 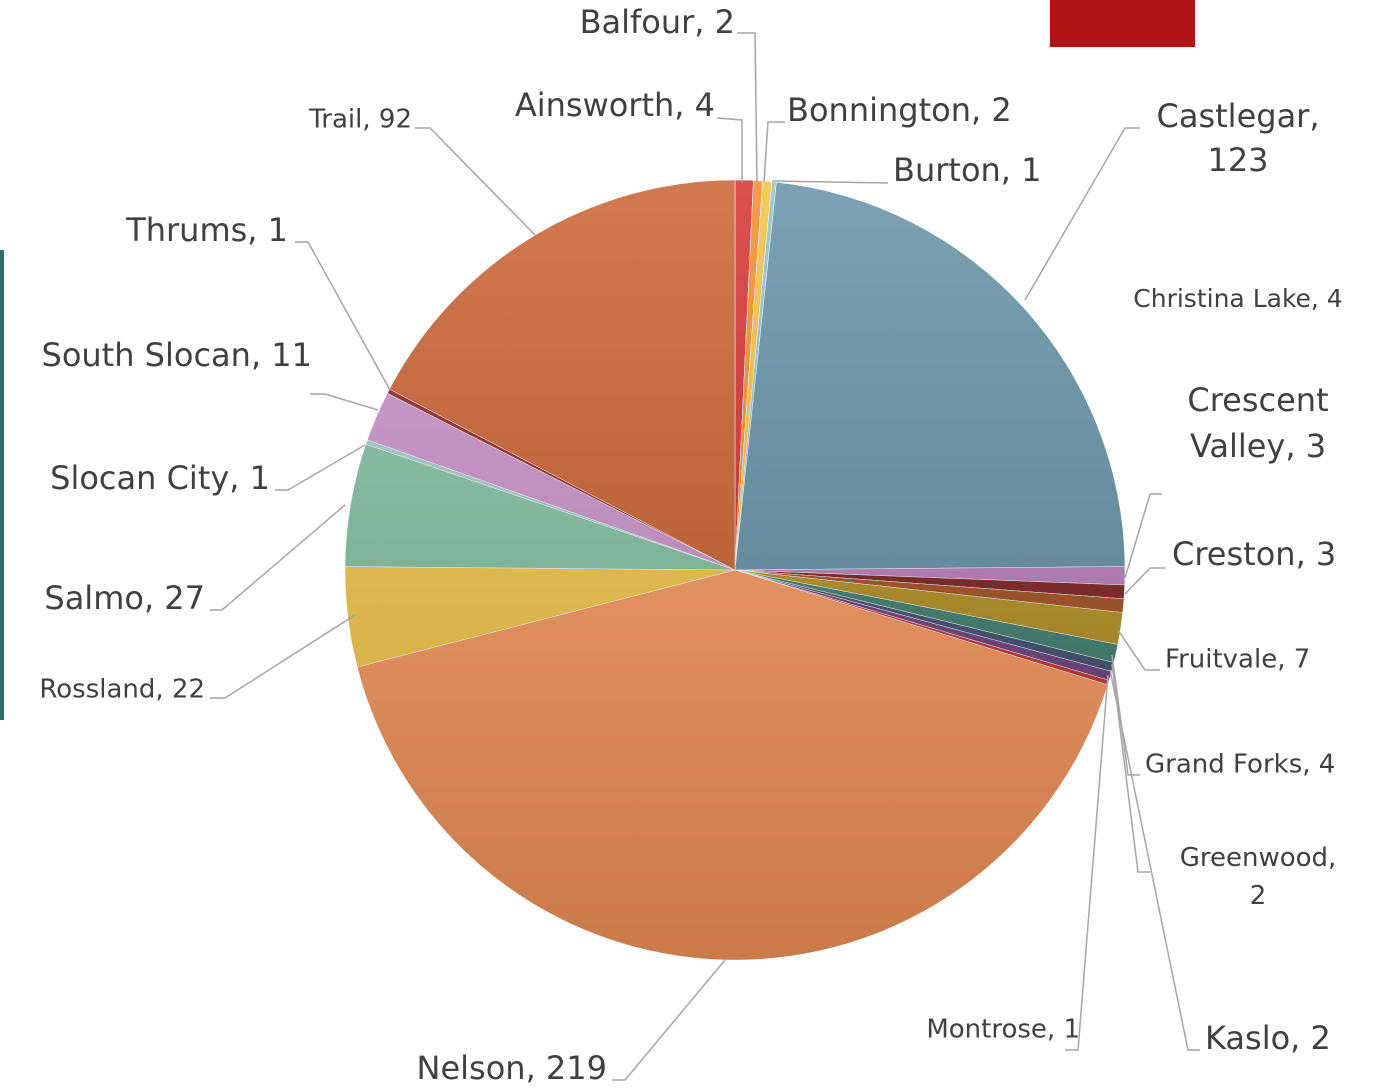 What do you see at coordinates (122, 690) in the screenshot?
I see `data-label: Rossland, 22` at bounding box center [122, 690].